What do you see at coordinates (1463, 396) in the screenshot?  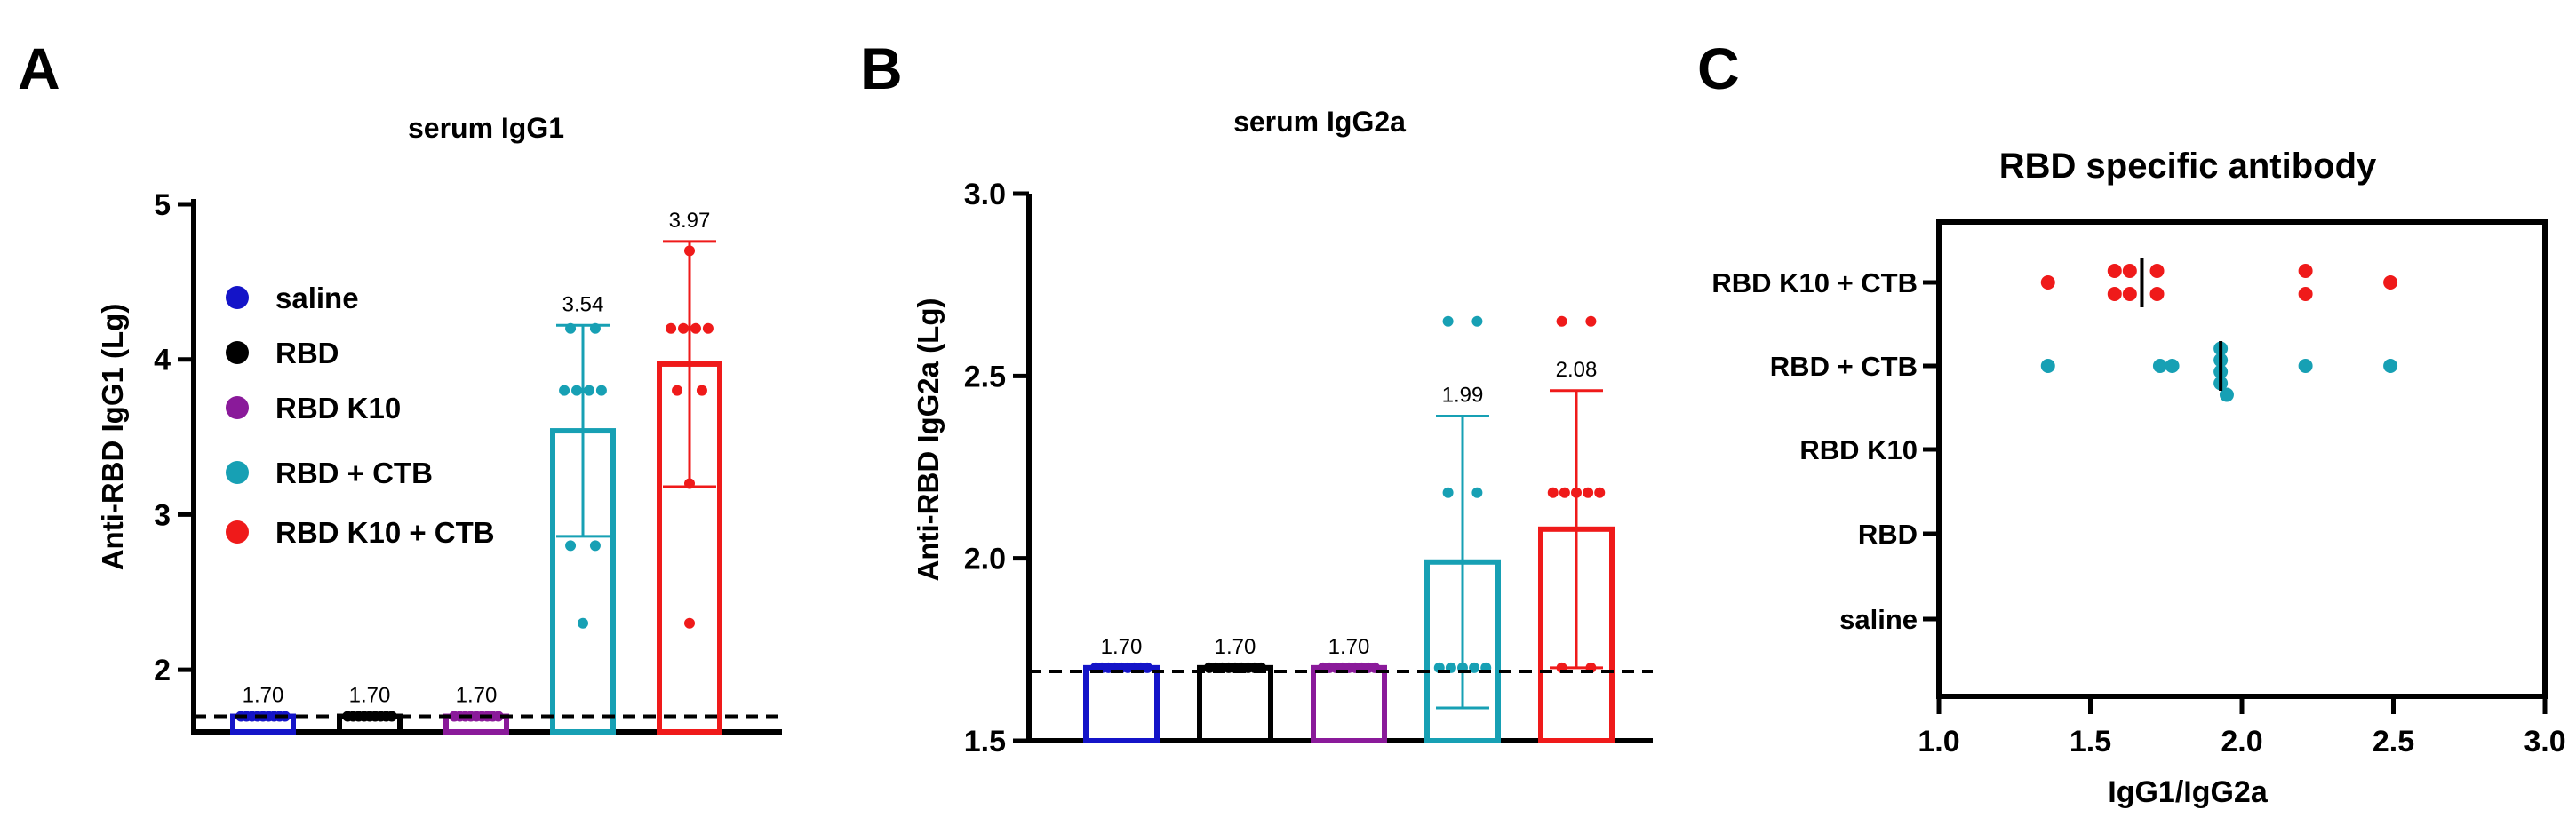 I see `panel-b-mean-label-rbd-ctb: 1.99` at bounding box center [1463, 396].